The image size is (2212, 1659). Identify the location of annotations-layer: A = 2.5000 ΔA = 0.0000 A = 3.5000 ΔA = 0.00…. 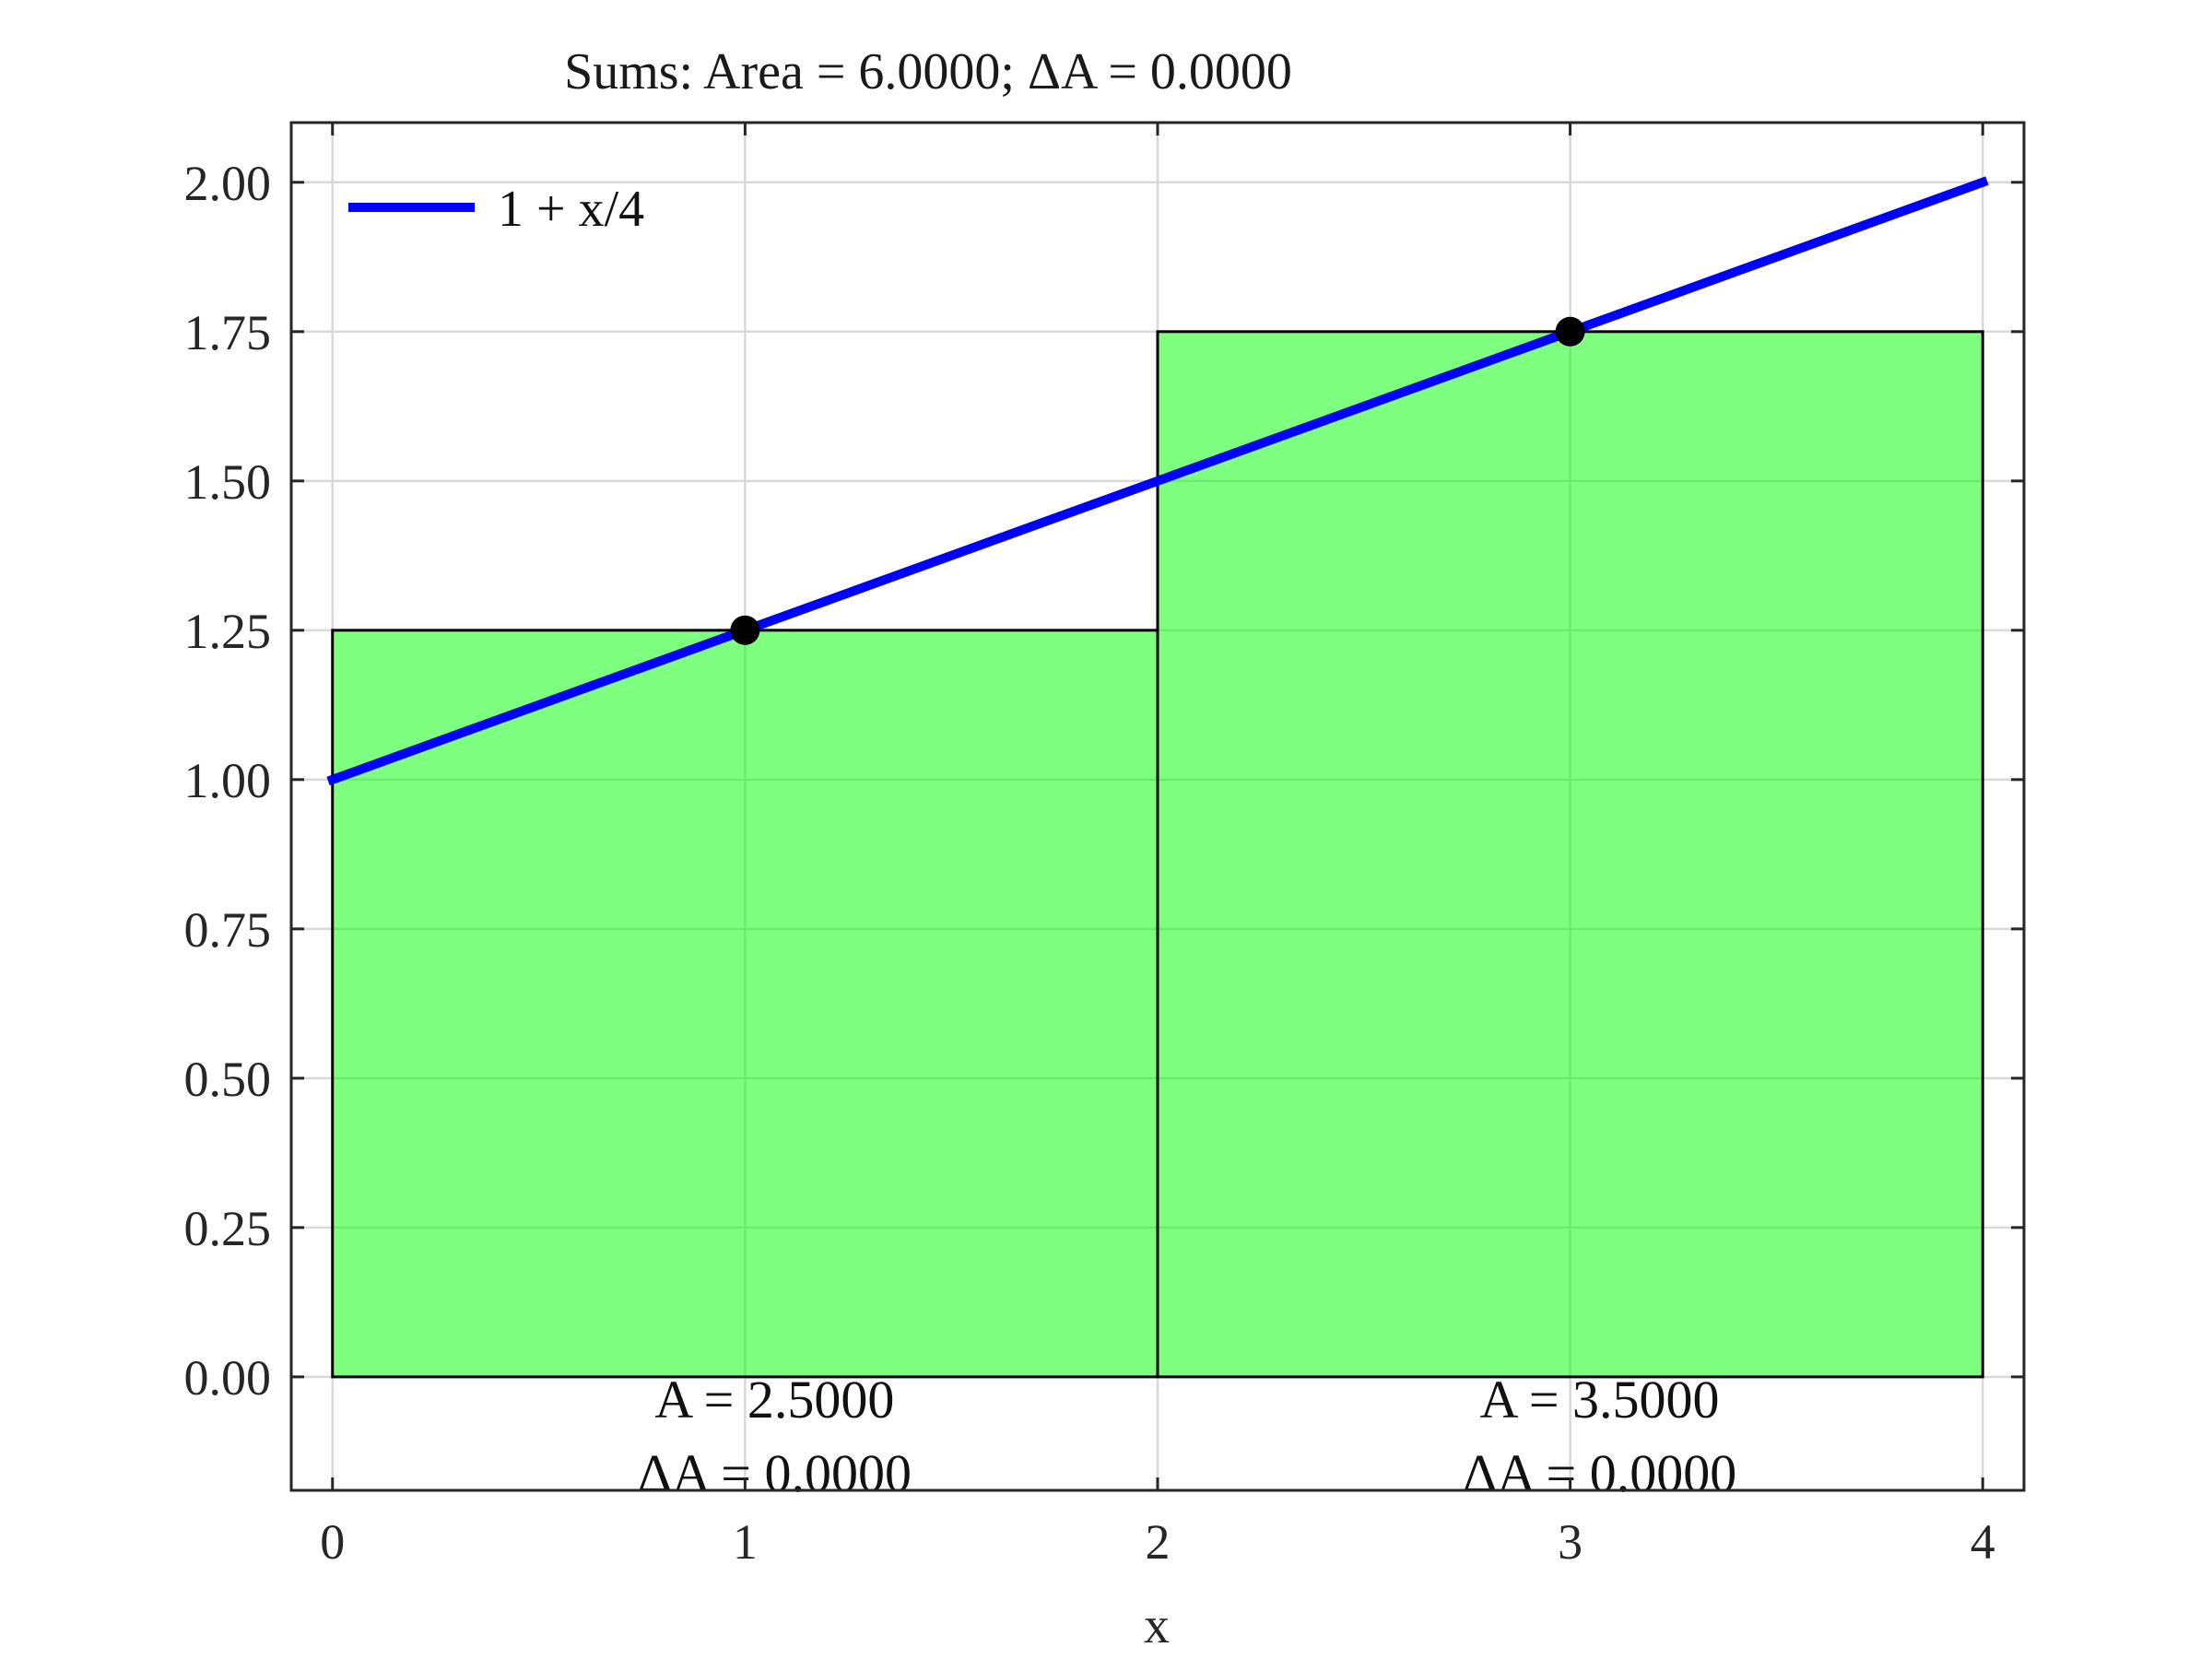
(1187, 1436).